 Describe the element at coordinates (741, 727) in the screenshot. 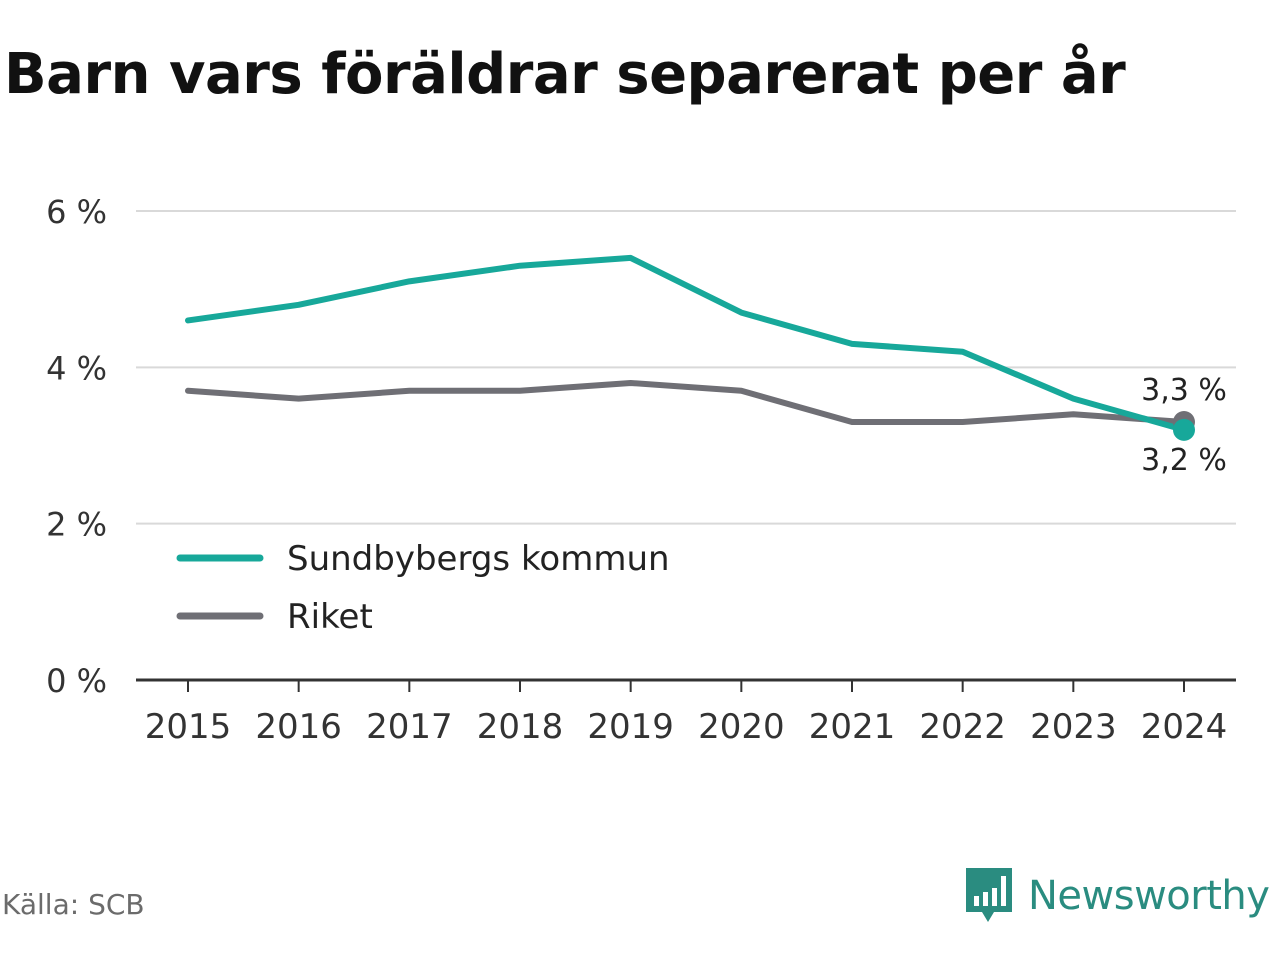

I see `x-tick-label: 2020` at that location.